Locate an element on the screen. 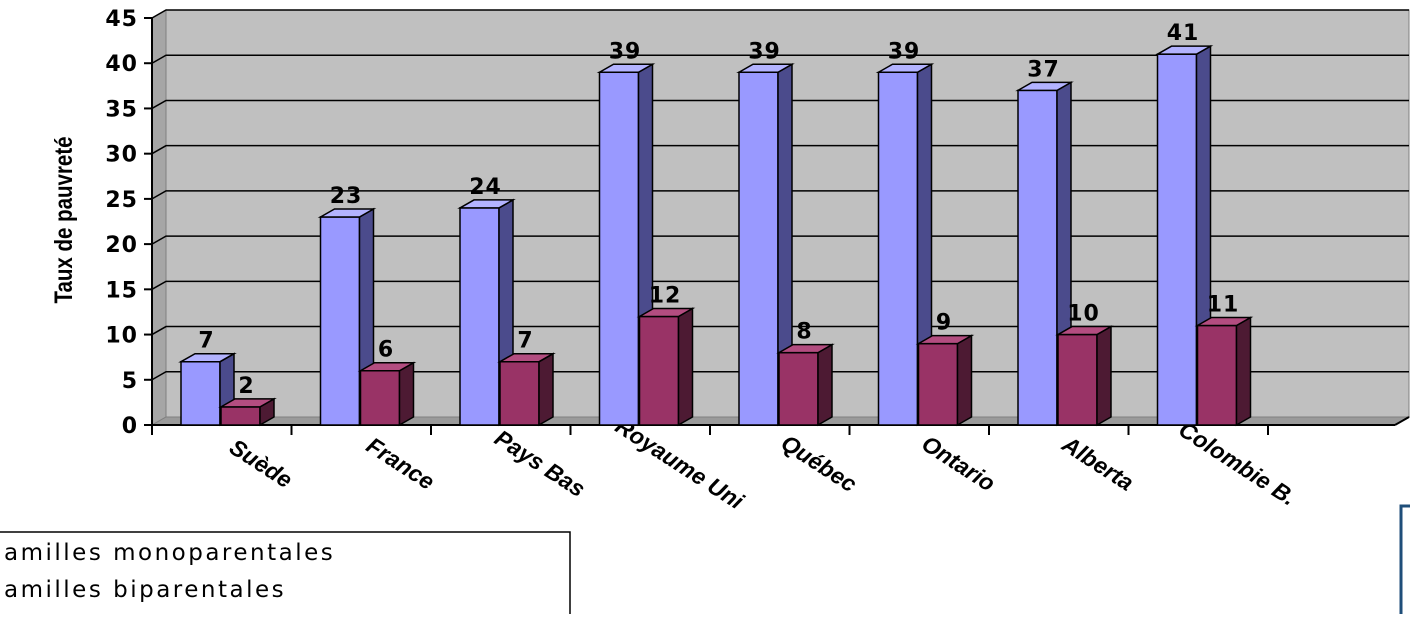 Image resolution: width=1410 pixels, height=619 pixels. y-axis-label: Taux de pauvreté is located at coordinates (63, 219).